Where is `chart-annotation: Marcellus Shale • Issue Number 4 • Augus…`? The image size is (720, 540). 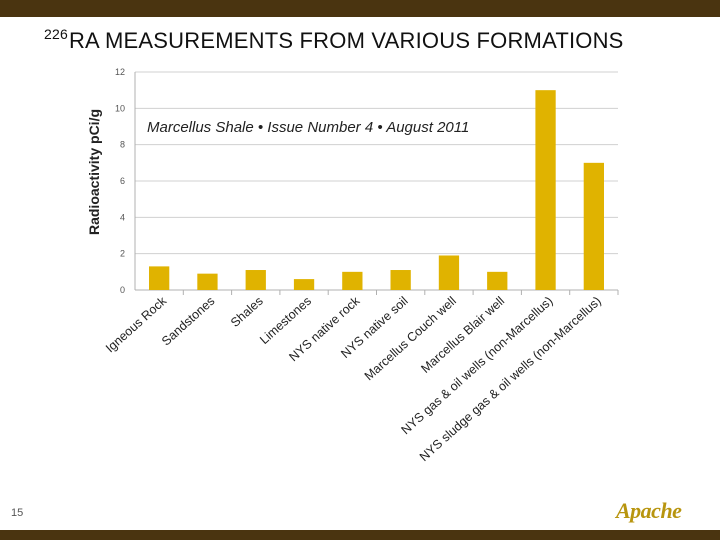 chart-annotation: Marcellus Shale • Issue Number 4 • Augus… is located at coordinates (308, 127).